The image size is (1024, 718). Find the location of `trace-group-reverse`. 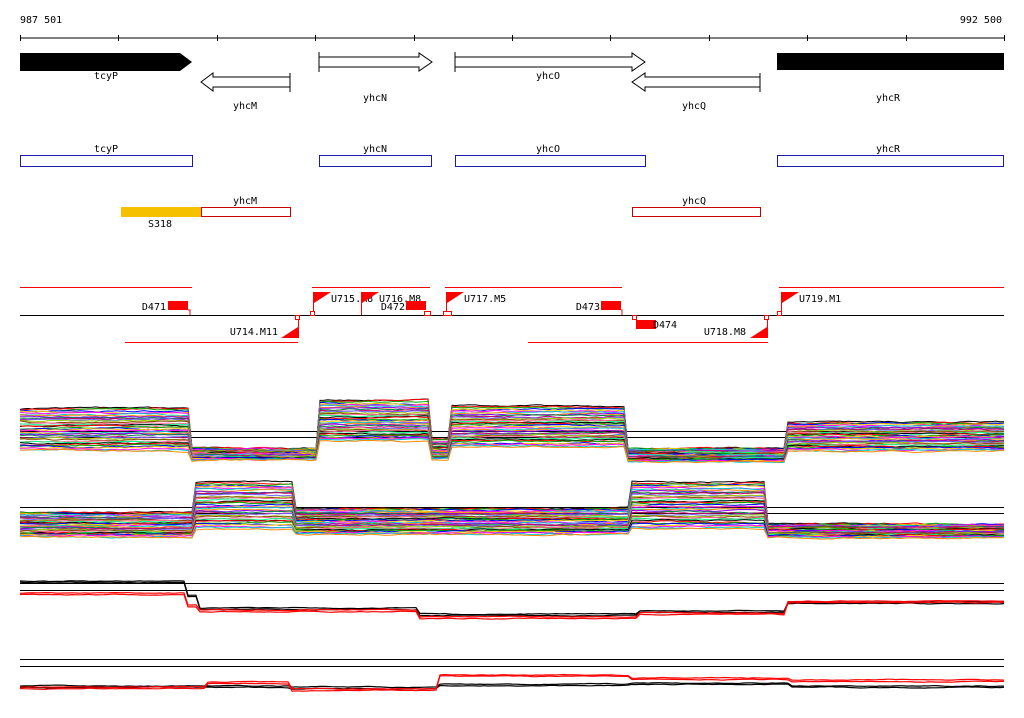

trace-group-reverse is located at coordinates (512, 510).